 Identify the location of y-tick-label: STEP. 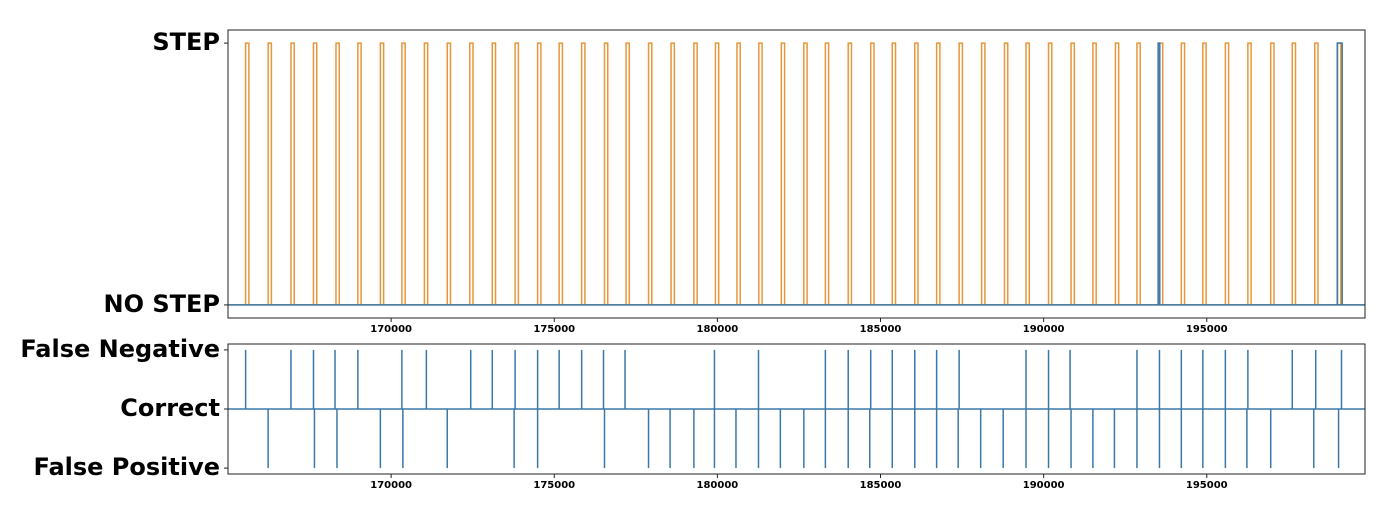
(186, 42).